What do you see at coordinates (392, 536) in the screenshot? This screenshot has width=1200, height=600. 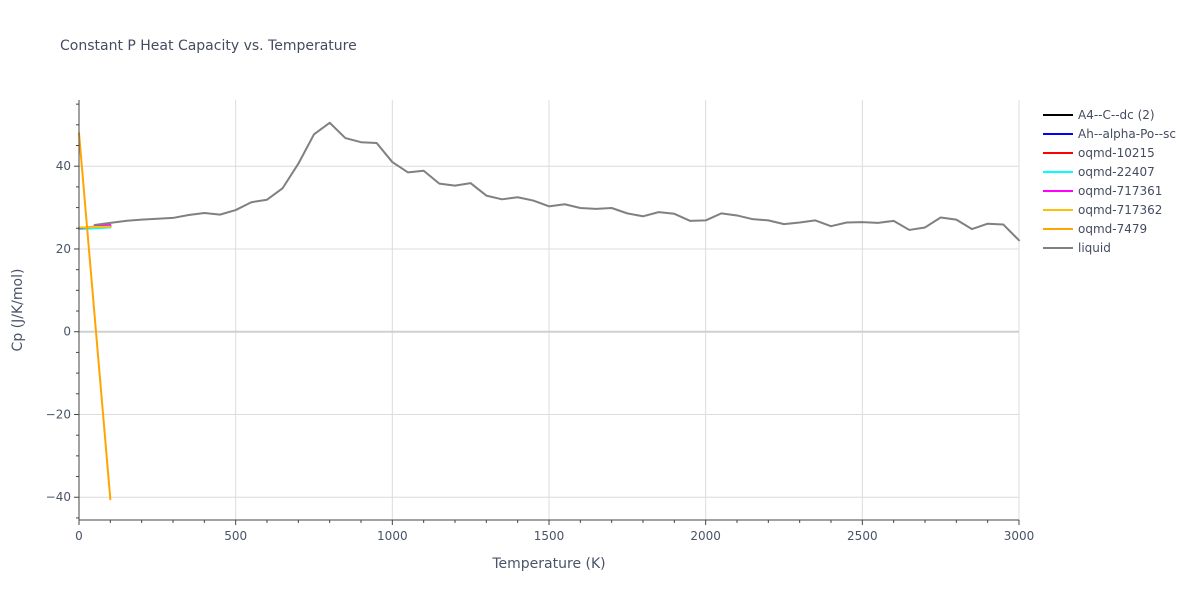 I see `x-tick-label: 1000` at bounding box center [392, 536].